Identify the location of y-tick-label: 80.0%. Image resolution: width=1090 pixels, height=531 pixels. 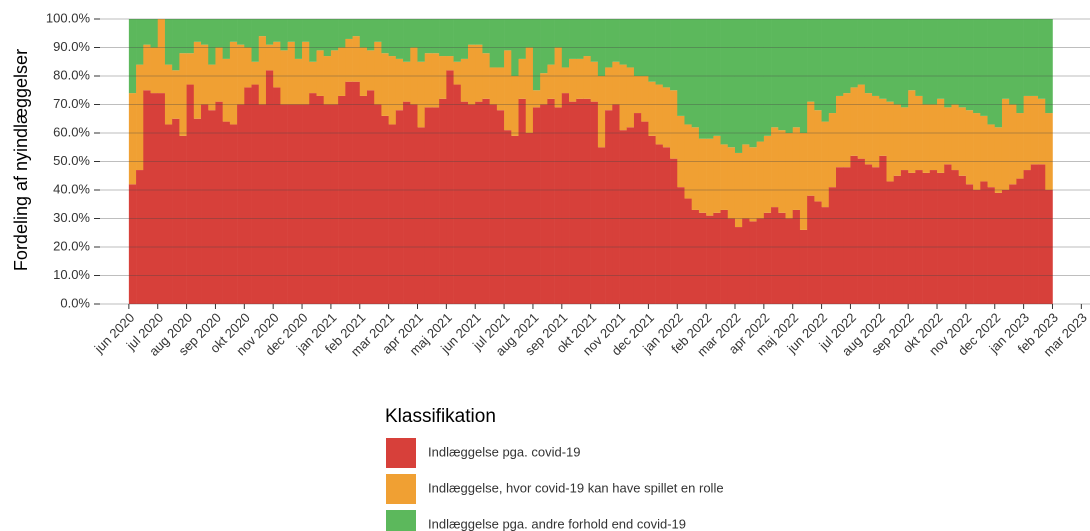
(71, 74).